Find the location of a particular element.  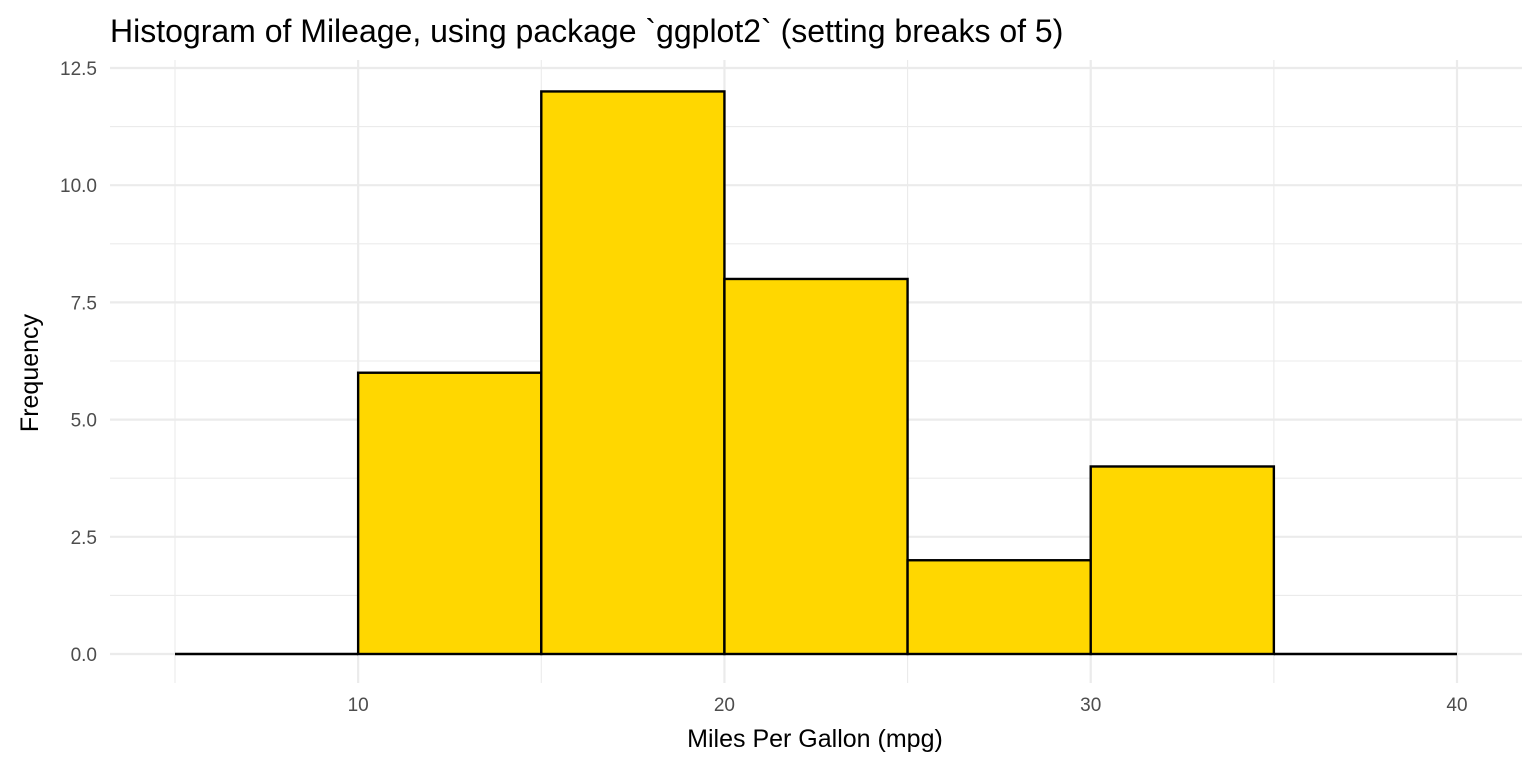

y-tick-label: 2.5 is located at coordinates (84, 538).